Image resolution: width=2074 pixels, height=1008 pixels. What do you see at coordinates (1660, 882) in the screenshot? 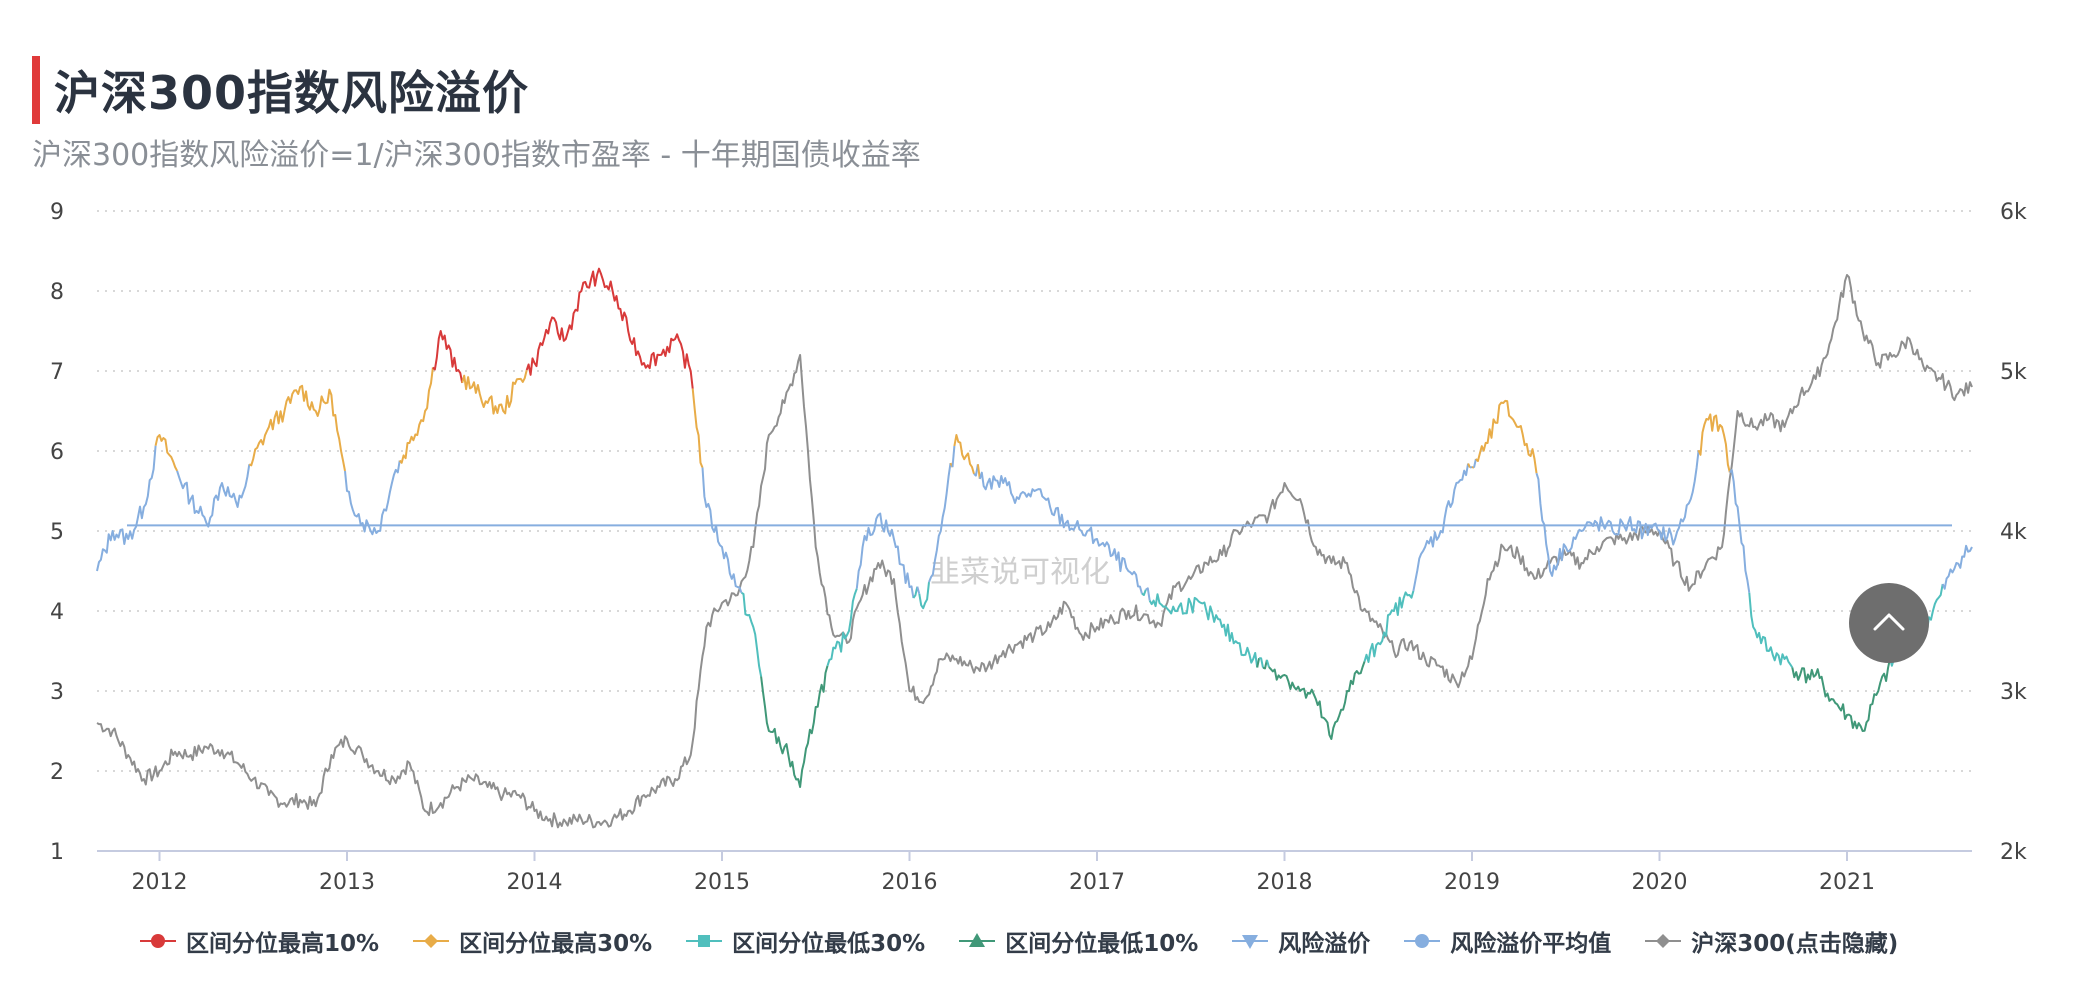
I see `x-tick-label: 2020` at bounding box center [1660, 882].